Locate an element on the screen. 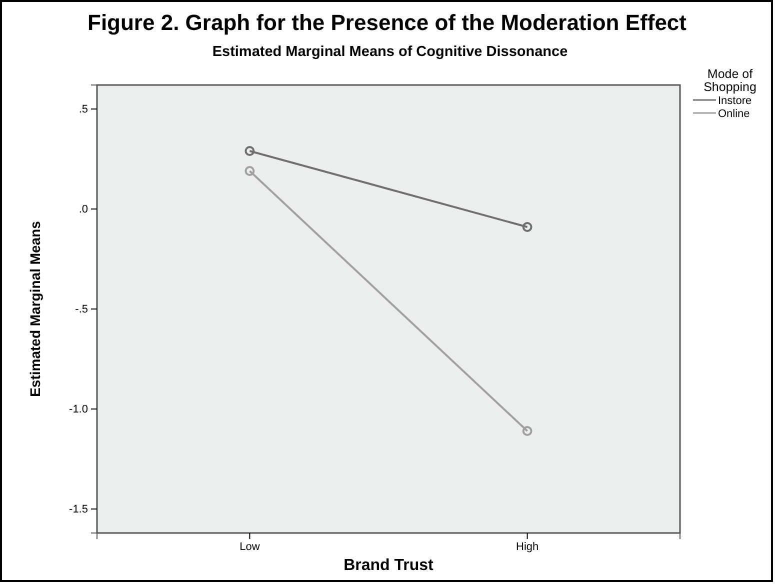 The height and width of the screenshot is (585, 775). x-axis-title: Brand Trust is located at coordinates (389, 565).